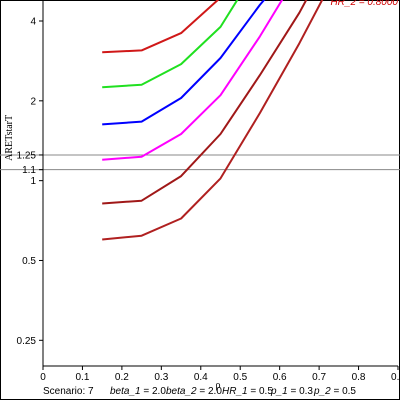 The height and width of the screenshot is (400, 400). Describe the element at coordinates (343, 391) in the screenshot. I see `p-2-value: = 0.5` at that location.